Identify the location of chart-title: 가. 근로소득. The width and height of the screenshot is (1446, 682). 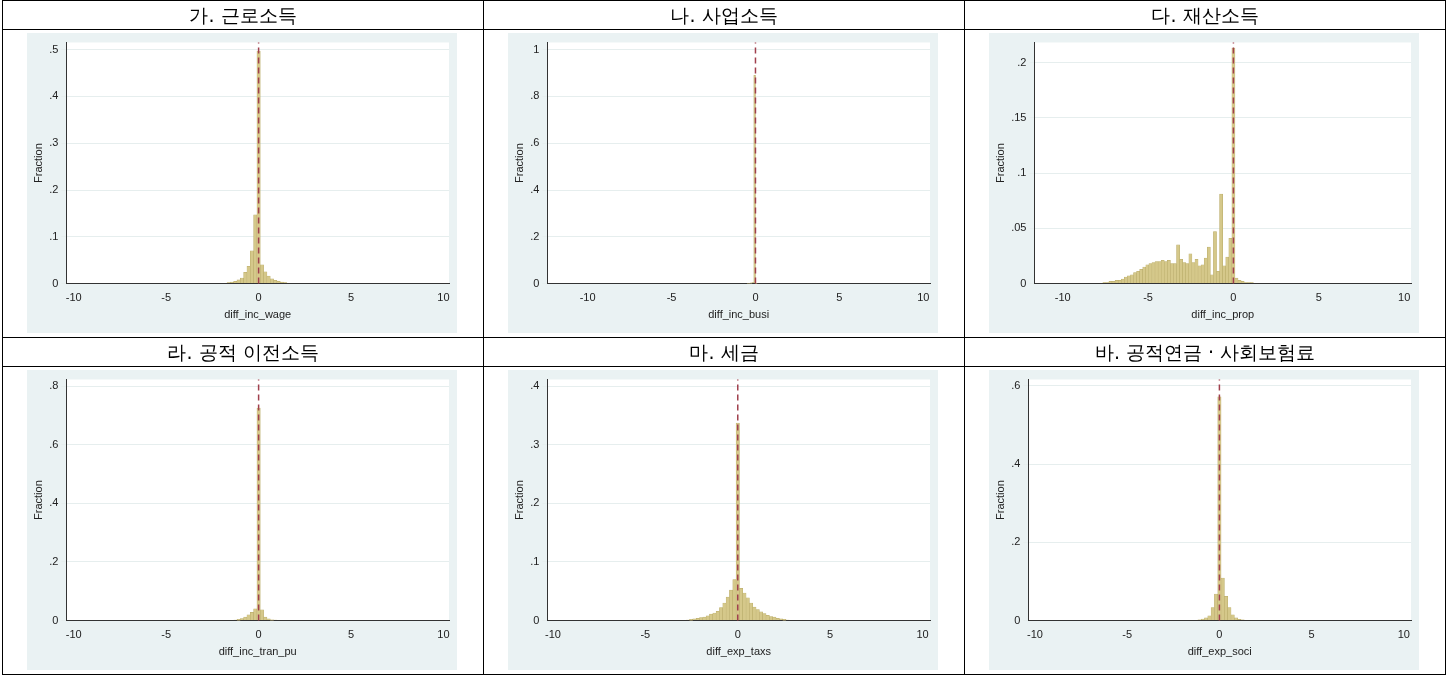
(243, 15).